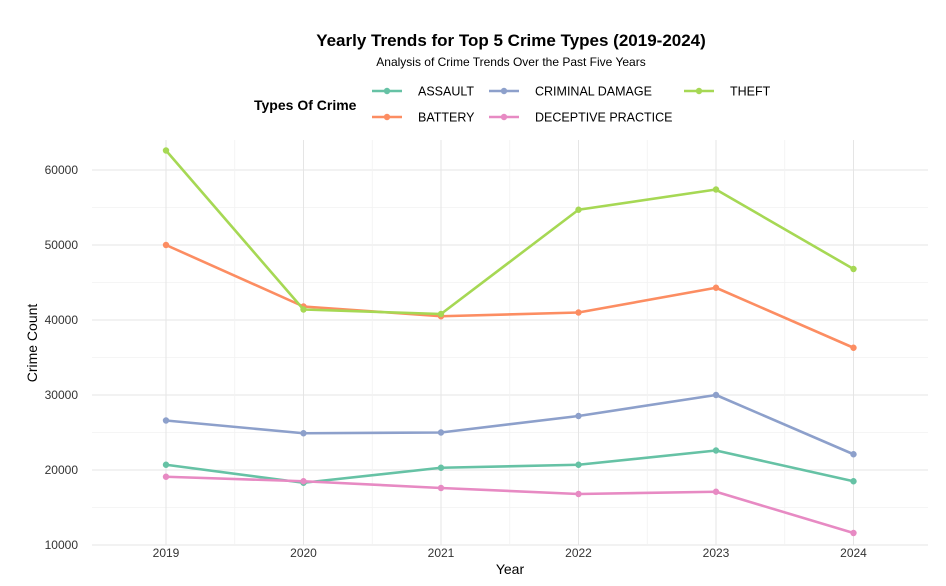 Image resolution: width=946 pixels, height=586 pixels. Describe the element at coordinates (510, 553) in the screenshot. I see `x-tick-labels: 2019 2020 2021 2022 2023 2024` at that location.